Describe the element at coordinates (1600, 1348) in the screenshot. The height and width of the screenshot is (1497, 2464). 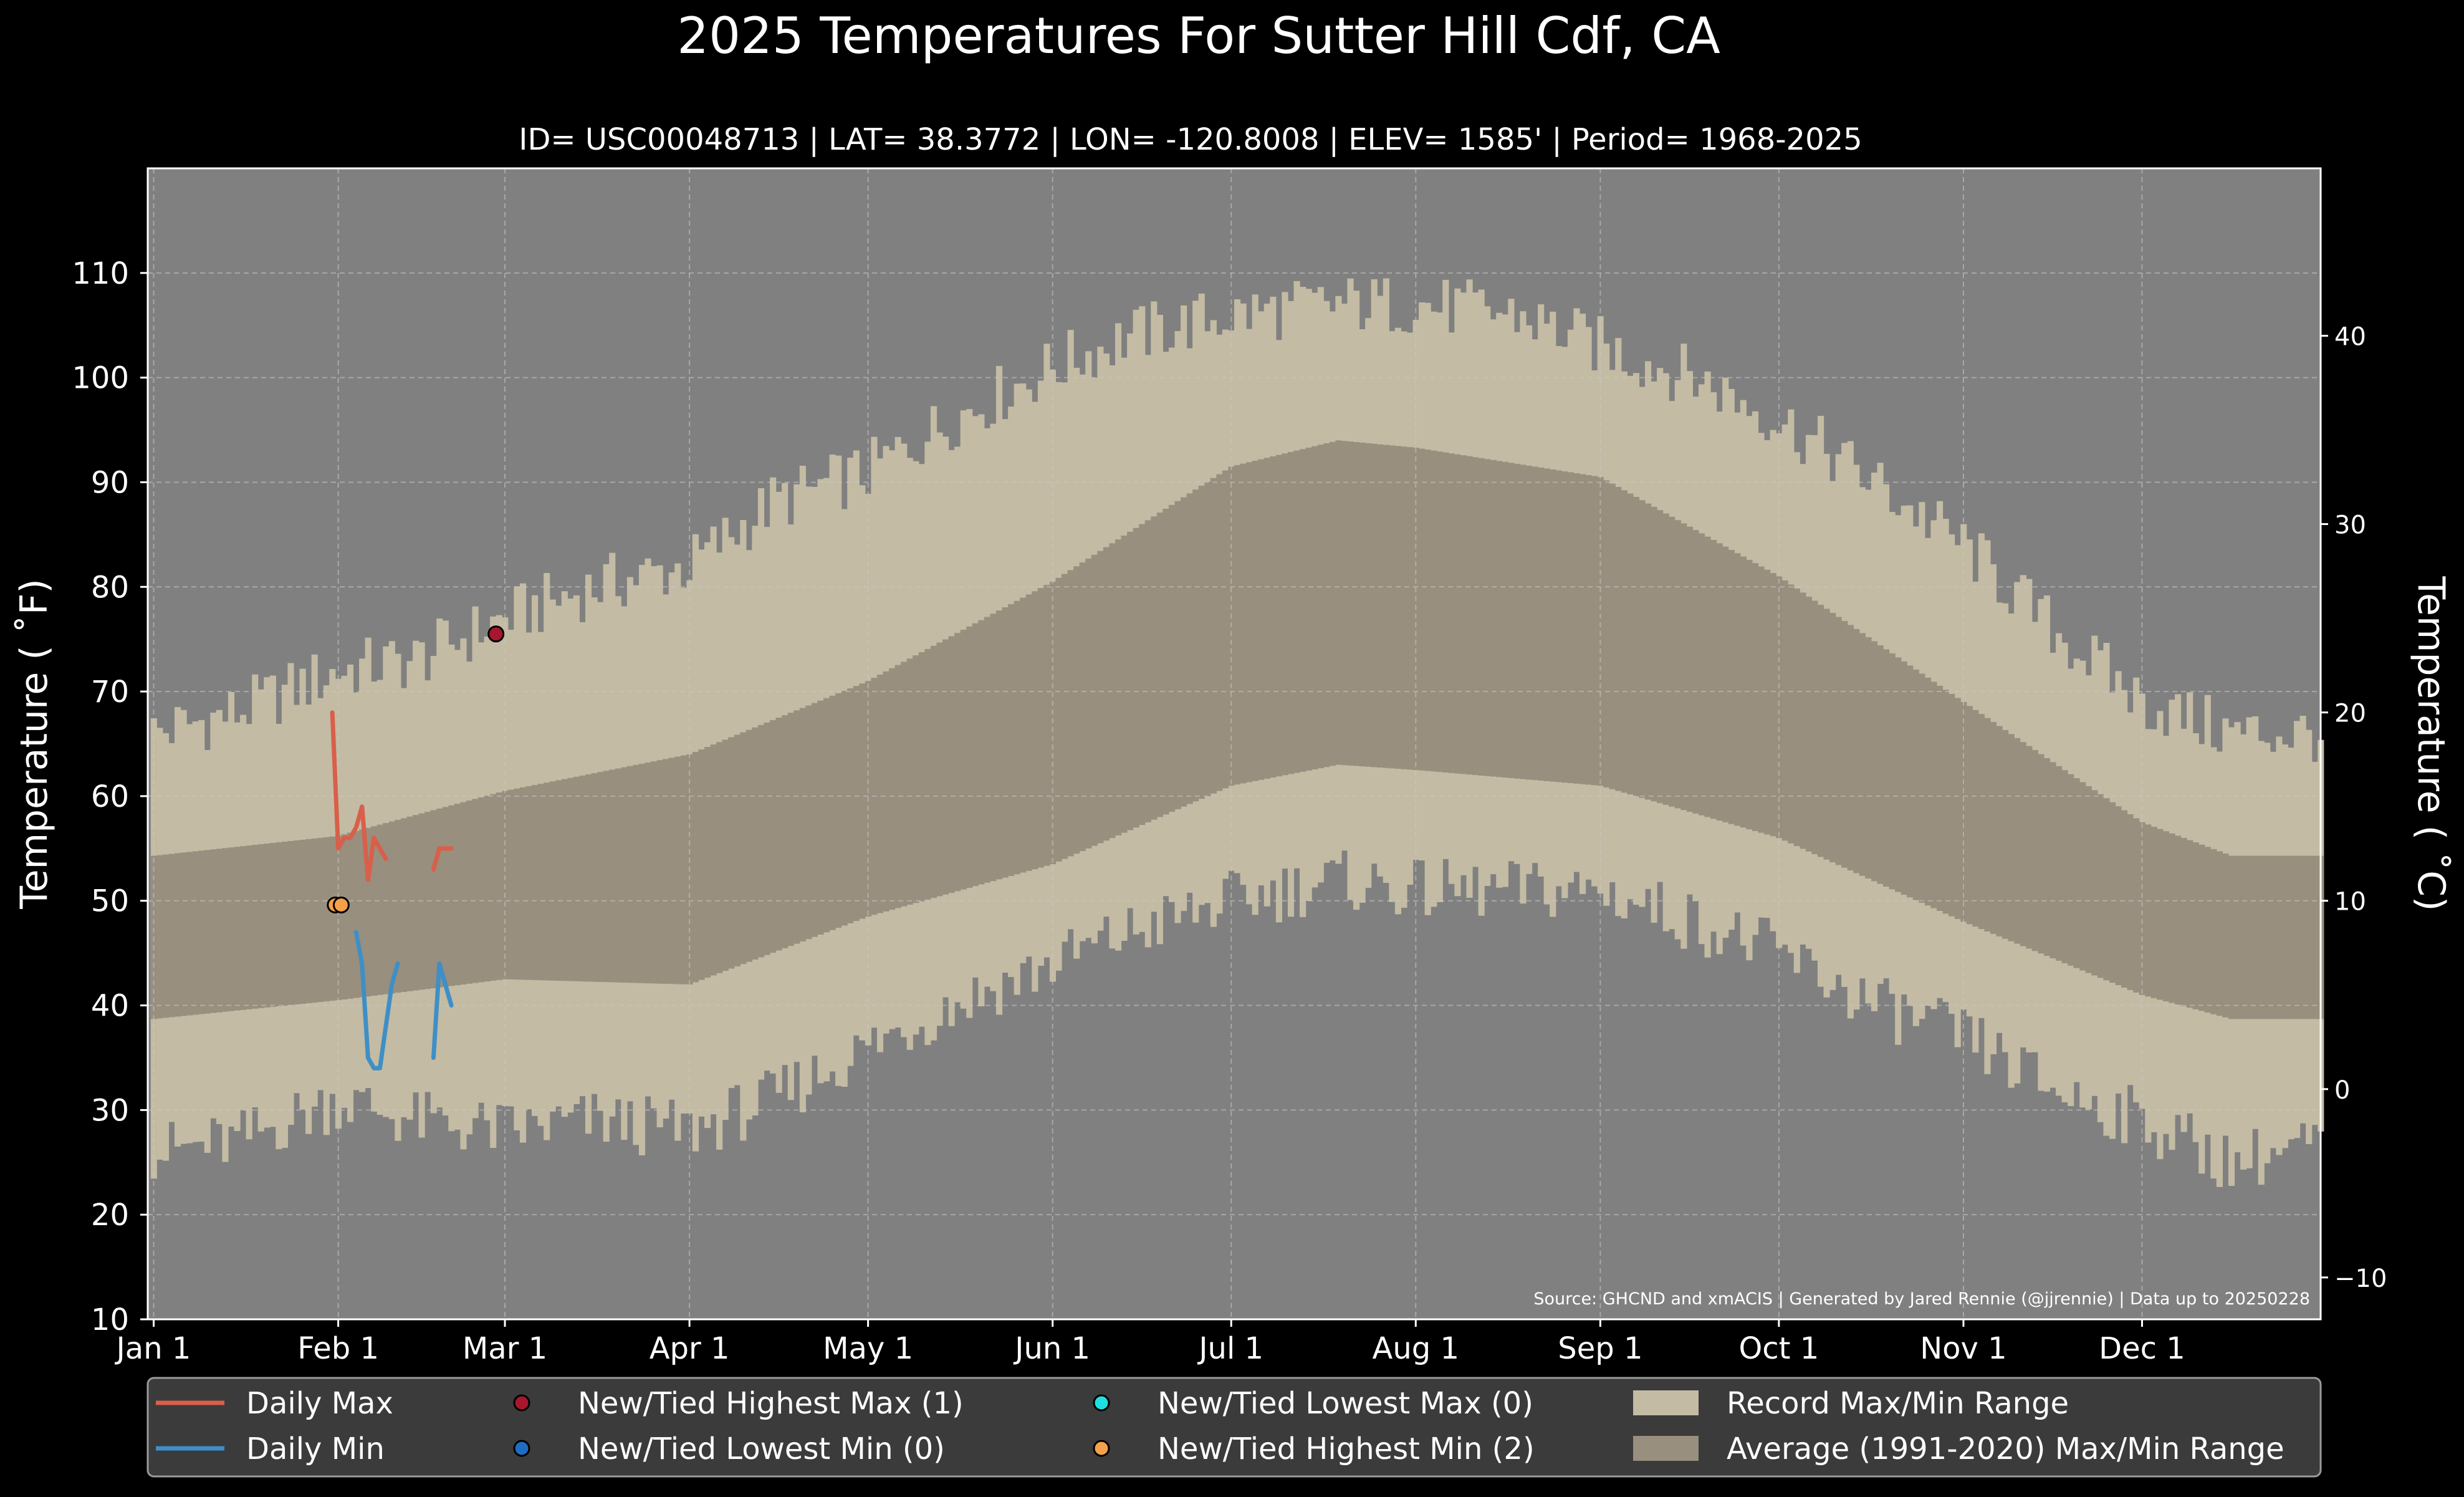
I see `x-tick-label: Sep 1` at that location.